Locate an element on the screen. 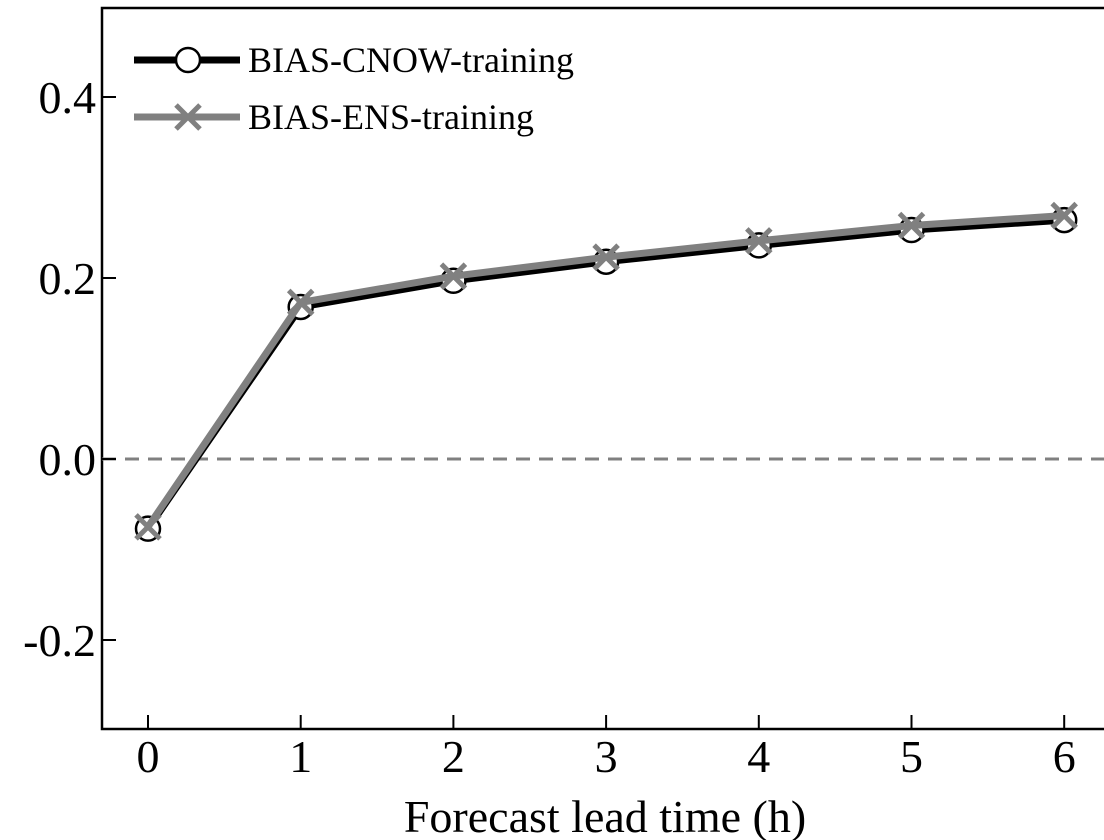 The image size is (1104, 840). x-tick-label: 5 is located at coordinates (911, 756).